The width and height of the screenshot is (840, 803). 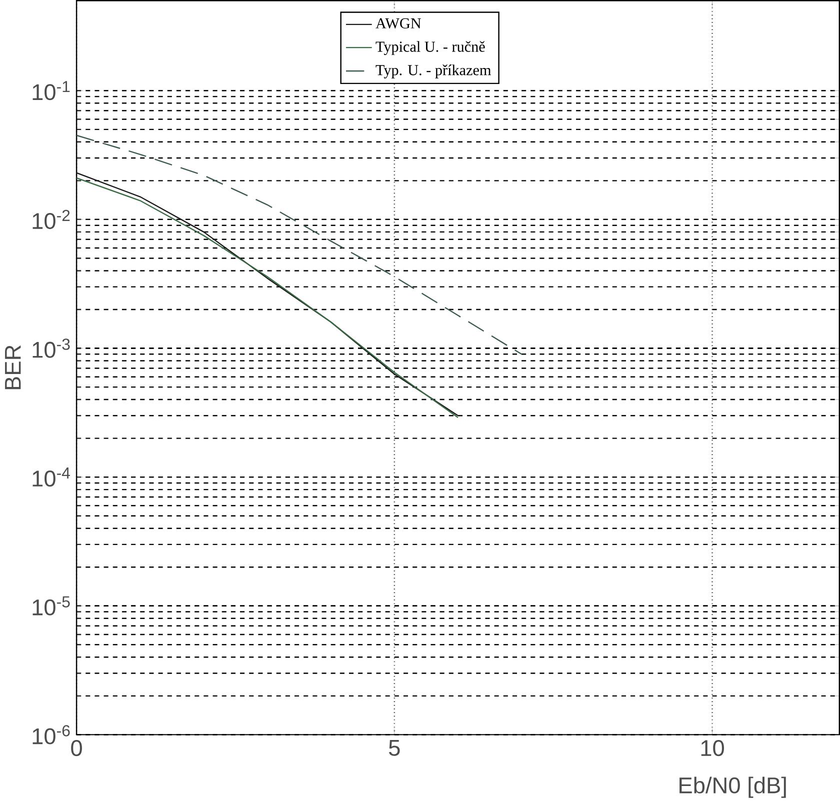 What do you see at coordinates (76, 748) in the screenshot?
I see `x-tick-label: 0` at bounding box center [76, 748].